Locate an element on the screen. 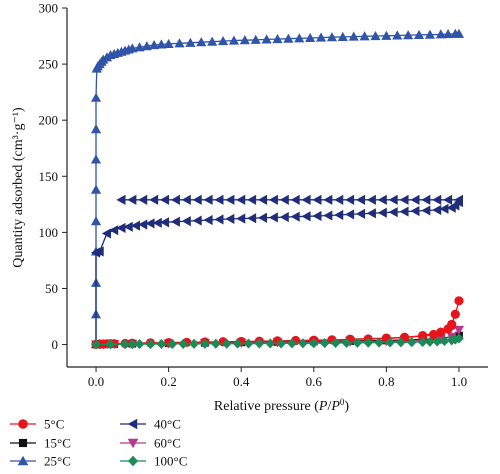  legend-marker-40c is located at coordinates (132, 424).